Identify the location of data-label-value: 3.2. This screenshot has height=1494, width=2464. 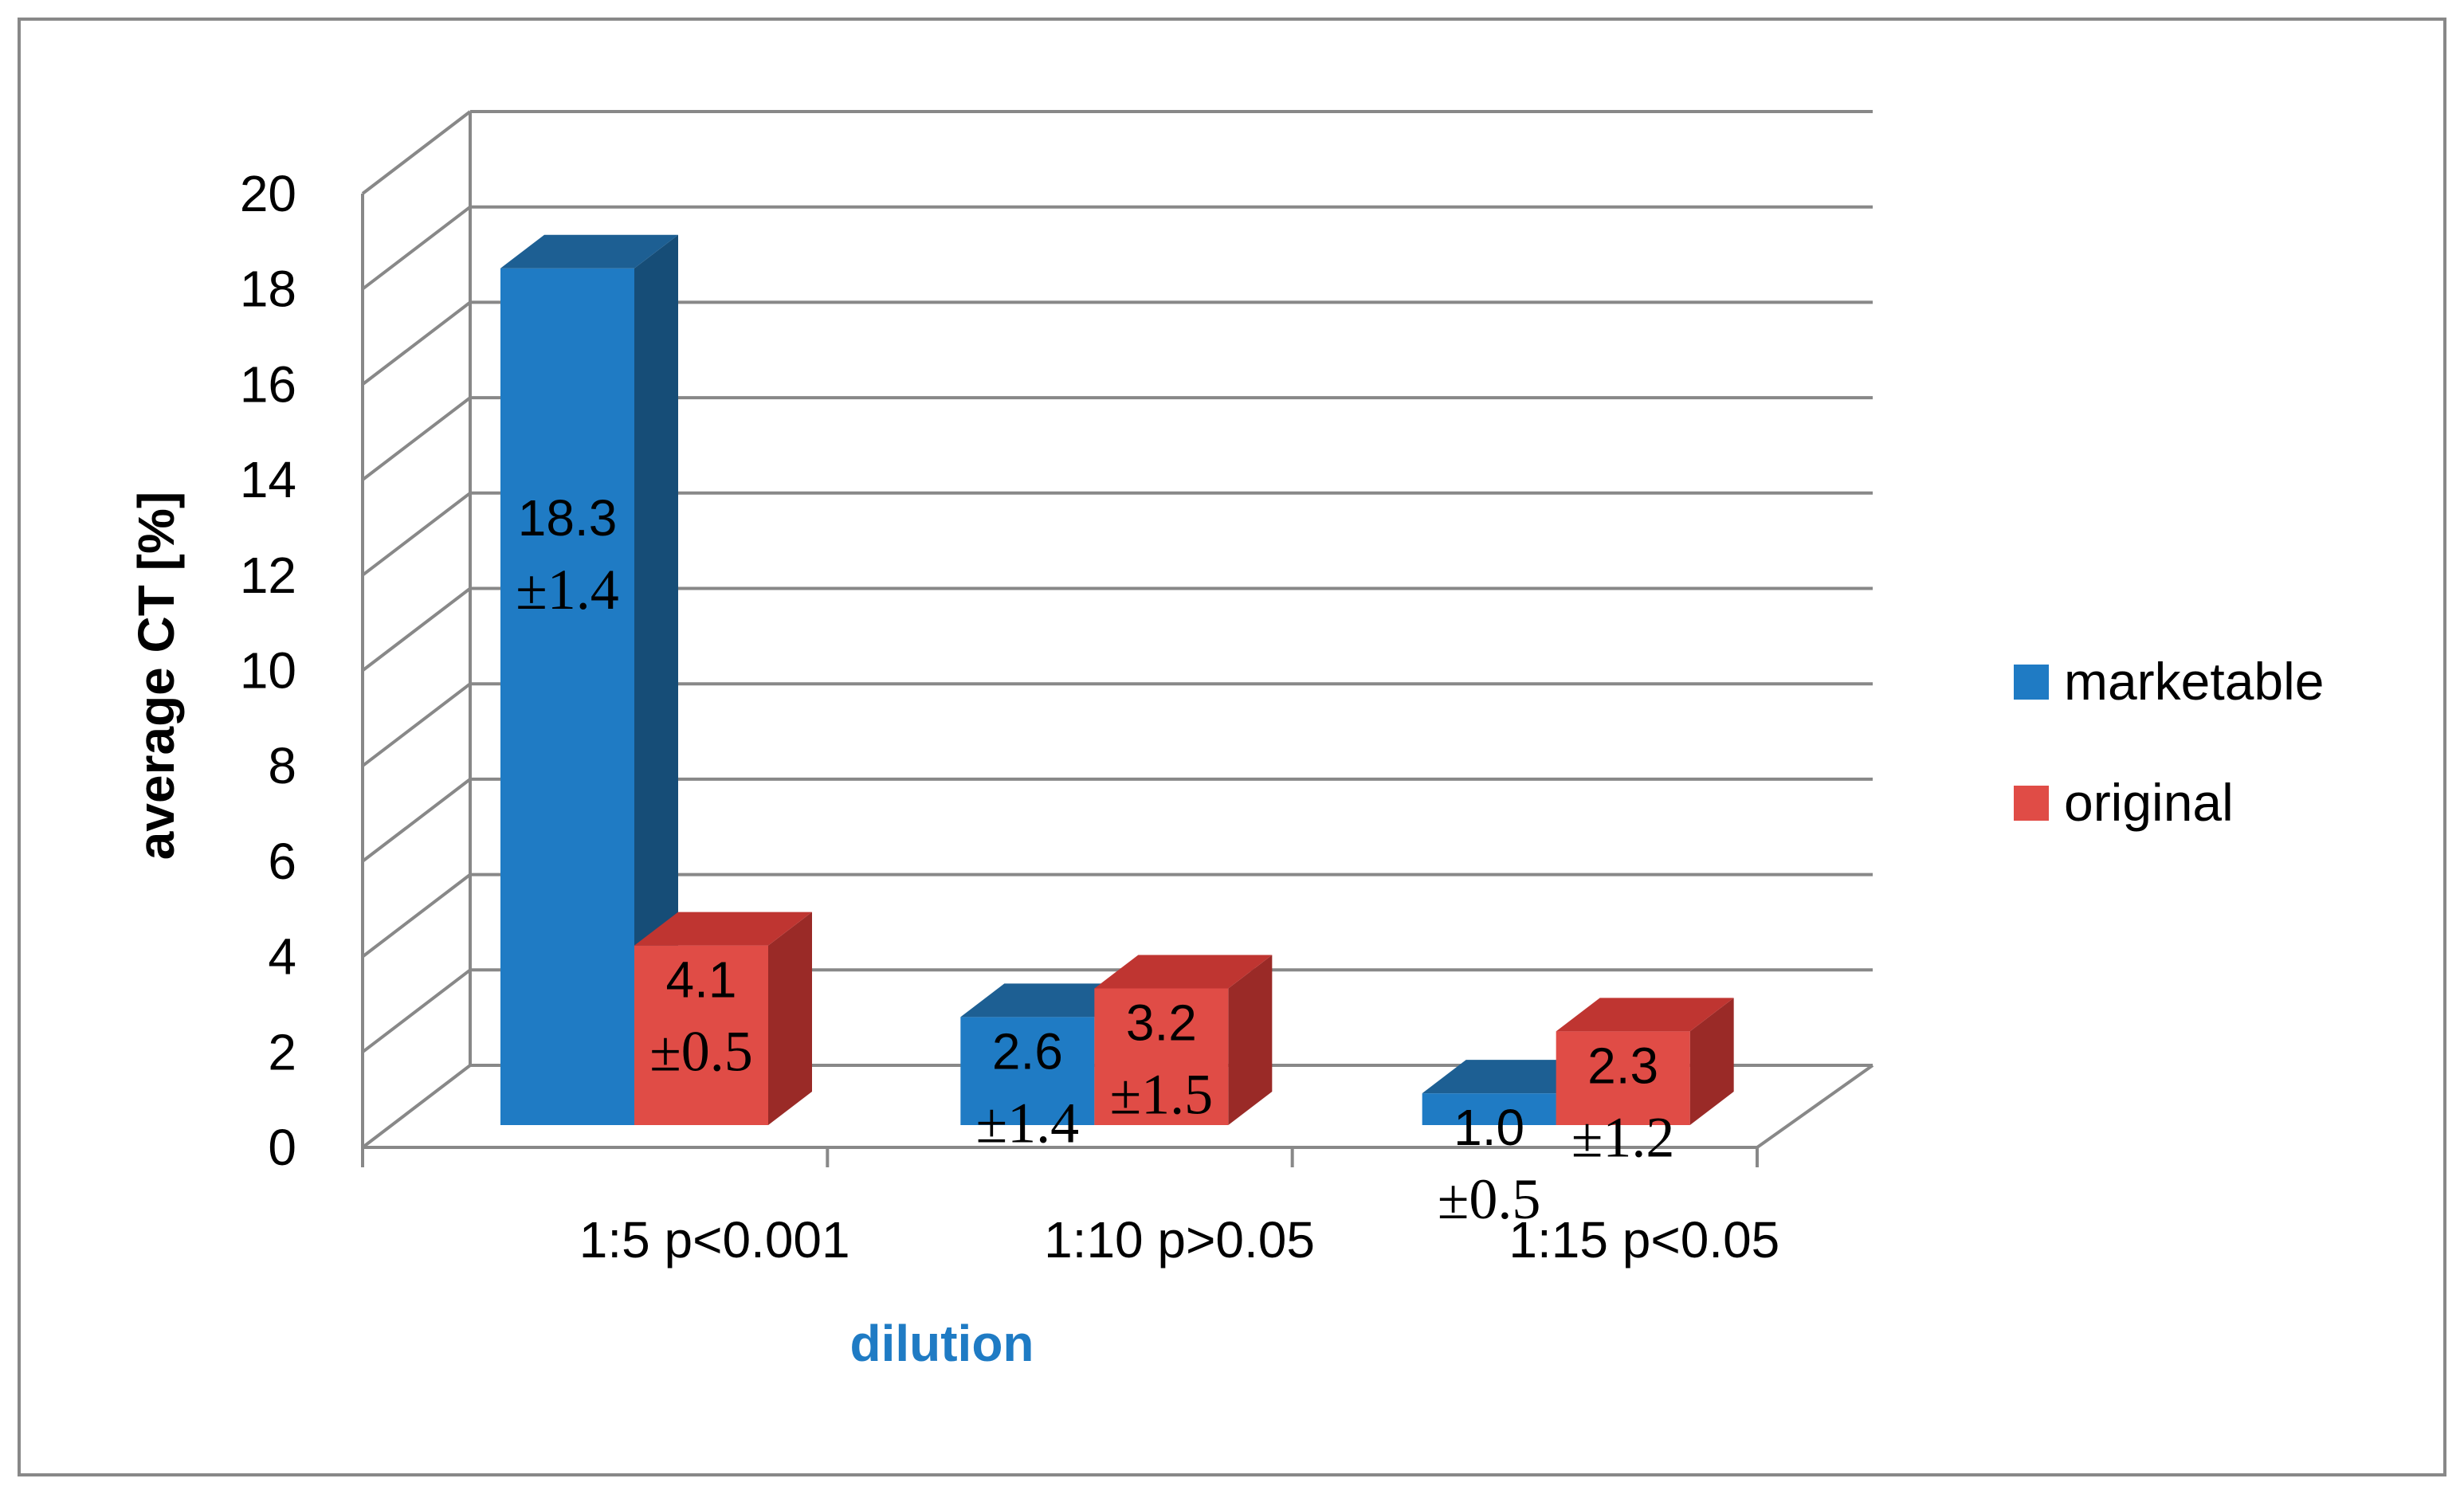
(1161, 1022).